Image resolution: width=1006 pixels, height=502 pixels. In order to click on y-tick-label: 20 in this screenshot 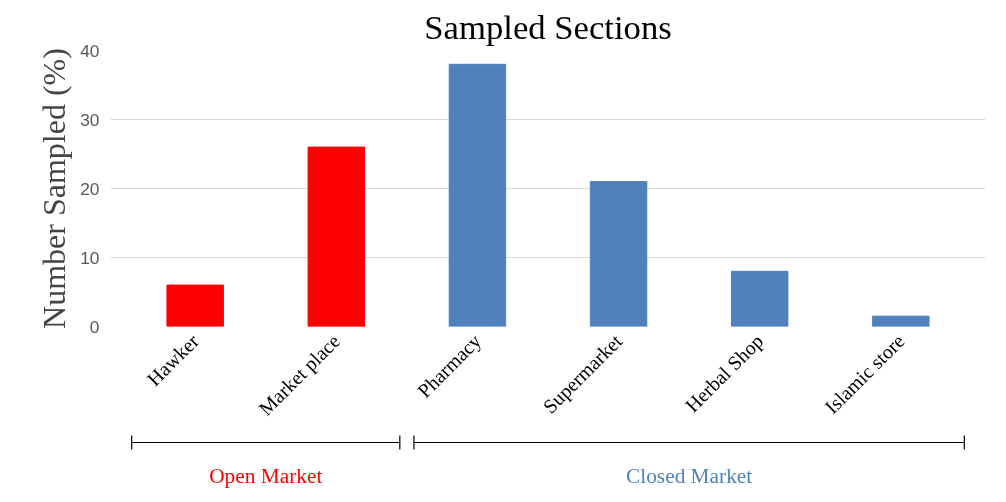, I will do `click(90, 188)`.